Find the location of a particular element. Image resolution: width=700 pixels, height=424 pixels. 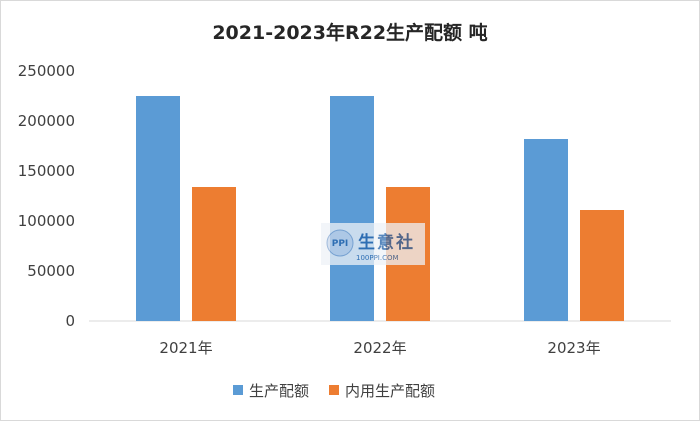

chart-title: 2021-2023年R22生产配额 吨 is located at coordinates (349, 32).